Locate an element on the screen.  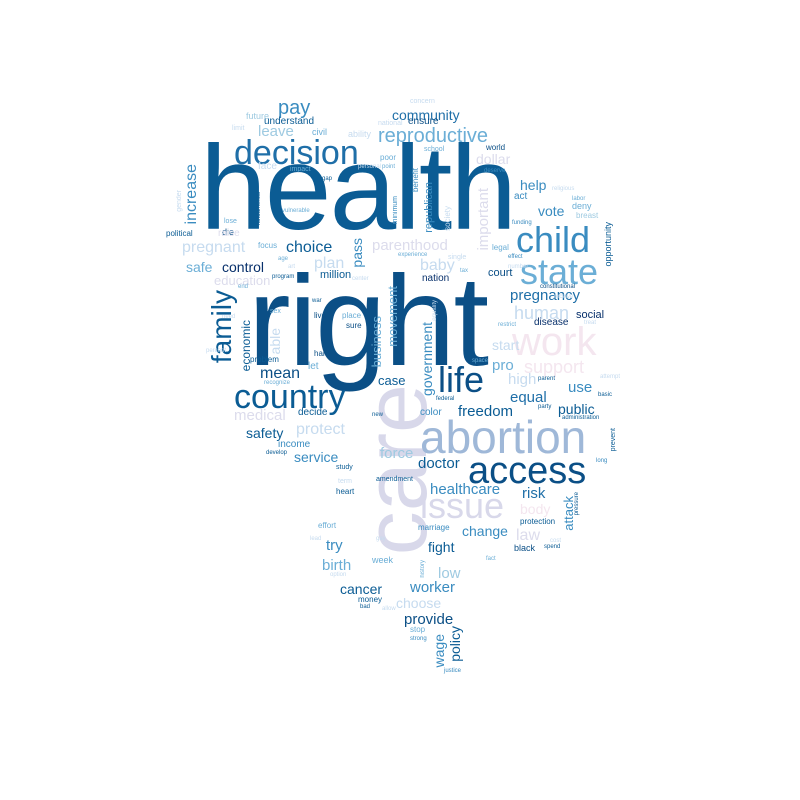
word-legal: legal is located at coordinates (500, 247).